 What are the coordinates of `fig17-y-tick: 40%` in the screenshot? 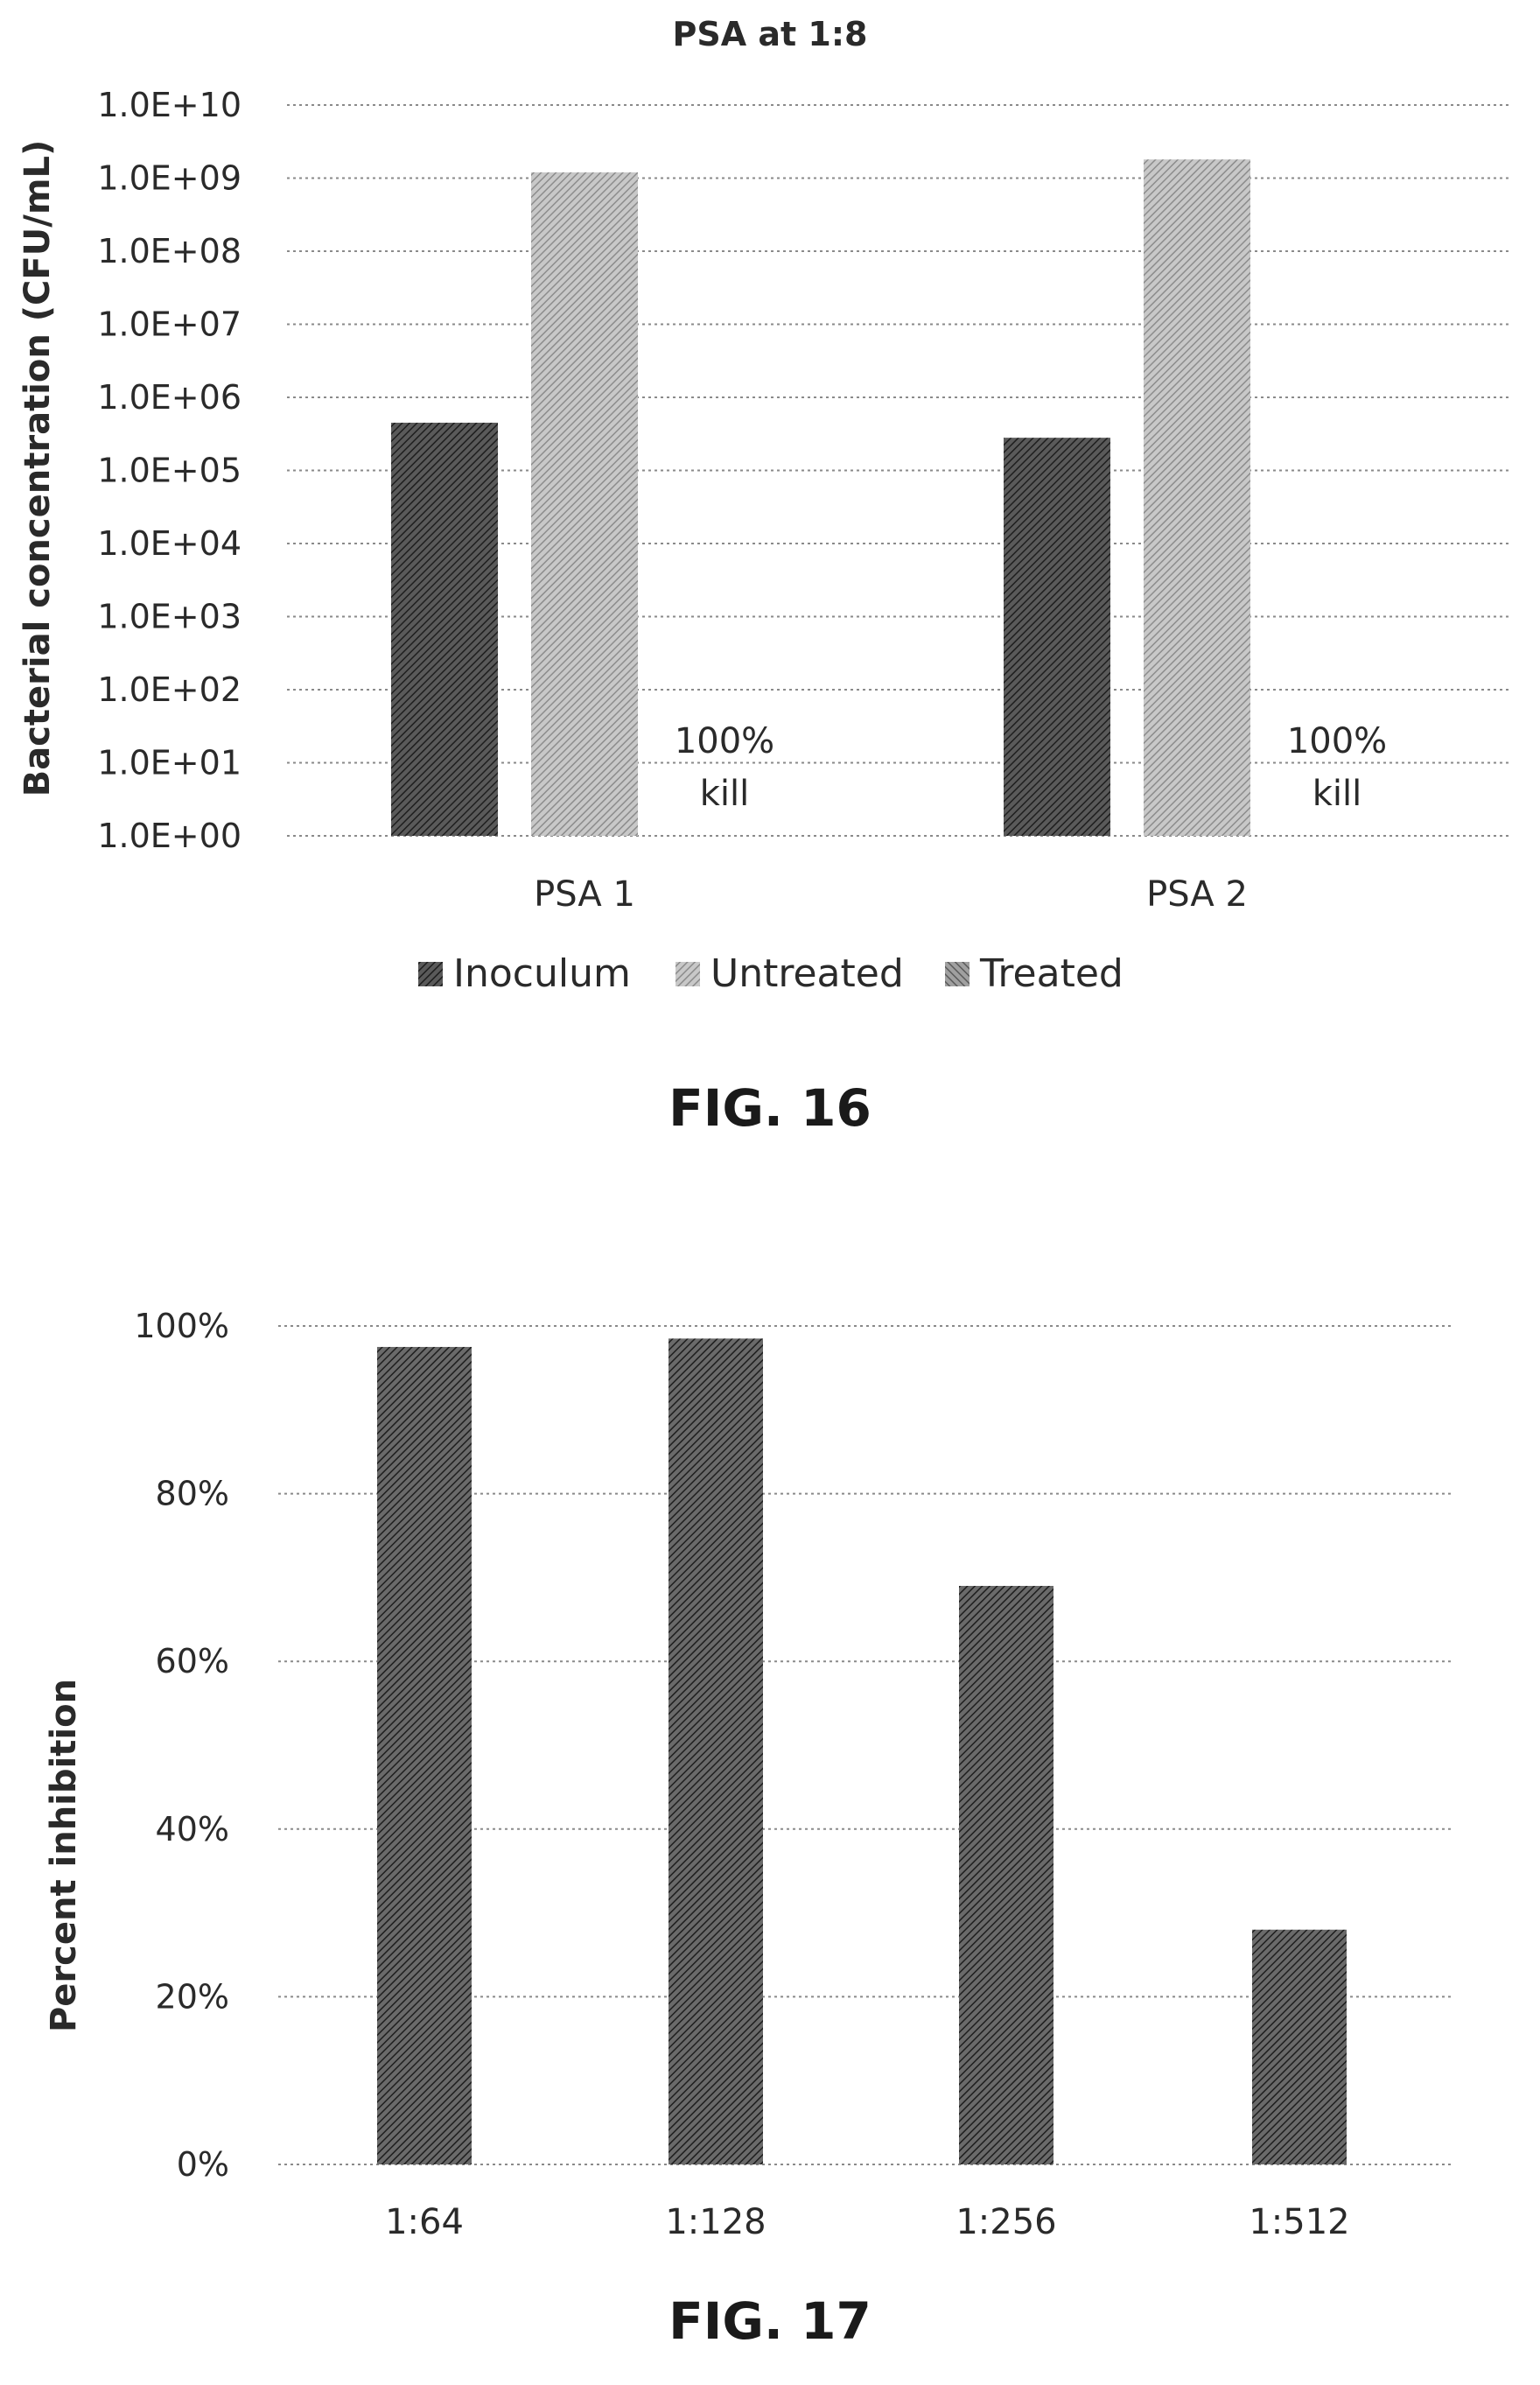 It's located at (192, 1829).